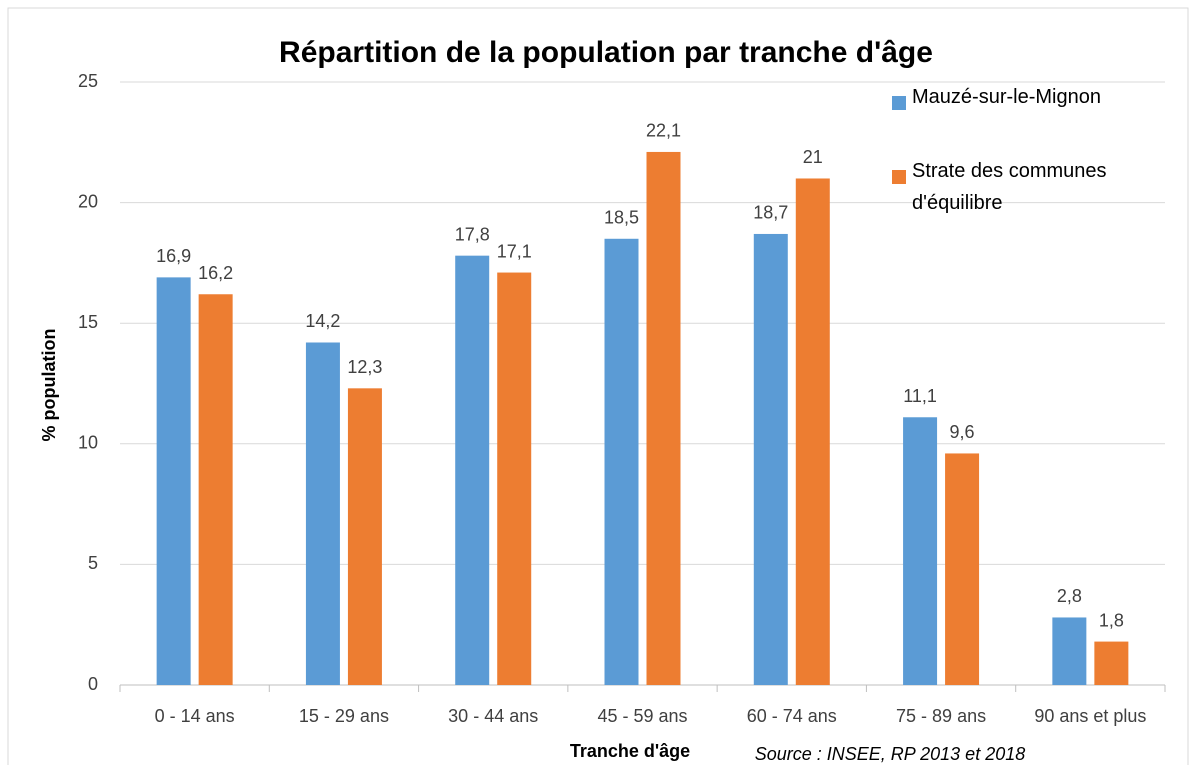 This screenshot has height=765, width=1192. What do you see at coordinates (813, 157) in the screenshot?
I see `data-label: 21` at bounding box center [813, 157].